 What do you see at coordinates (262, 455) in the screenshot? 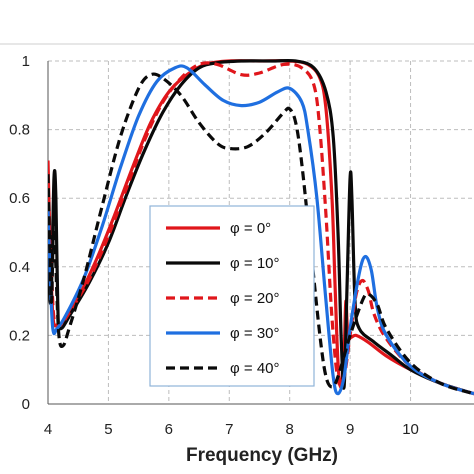
I see `x-axis-label: Frequency (GHz)` at bounding box center [262, 455].